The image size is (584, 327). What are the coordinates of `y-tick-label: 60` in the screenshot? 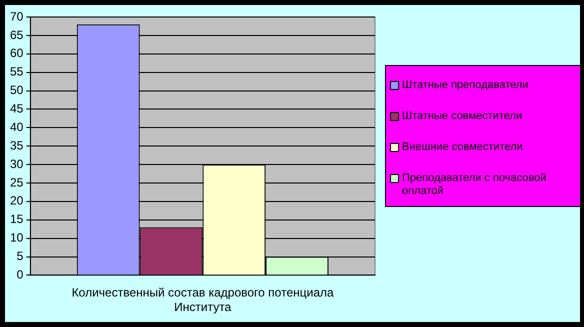 It's located at (17, 53).